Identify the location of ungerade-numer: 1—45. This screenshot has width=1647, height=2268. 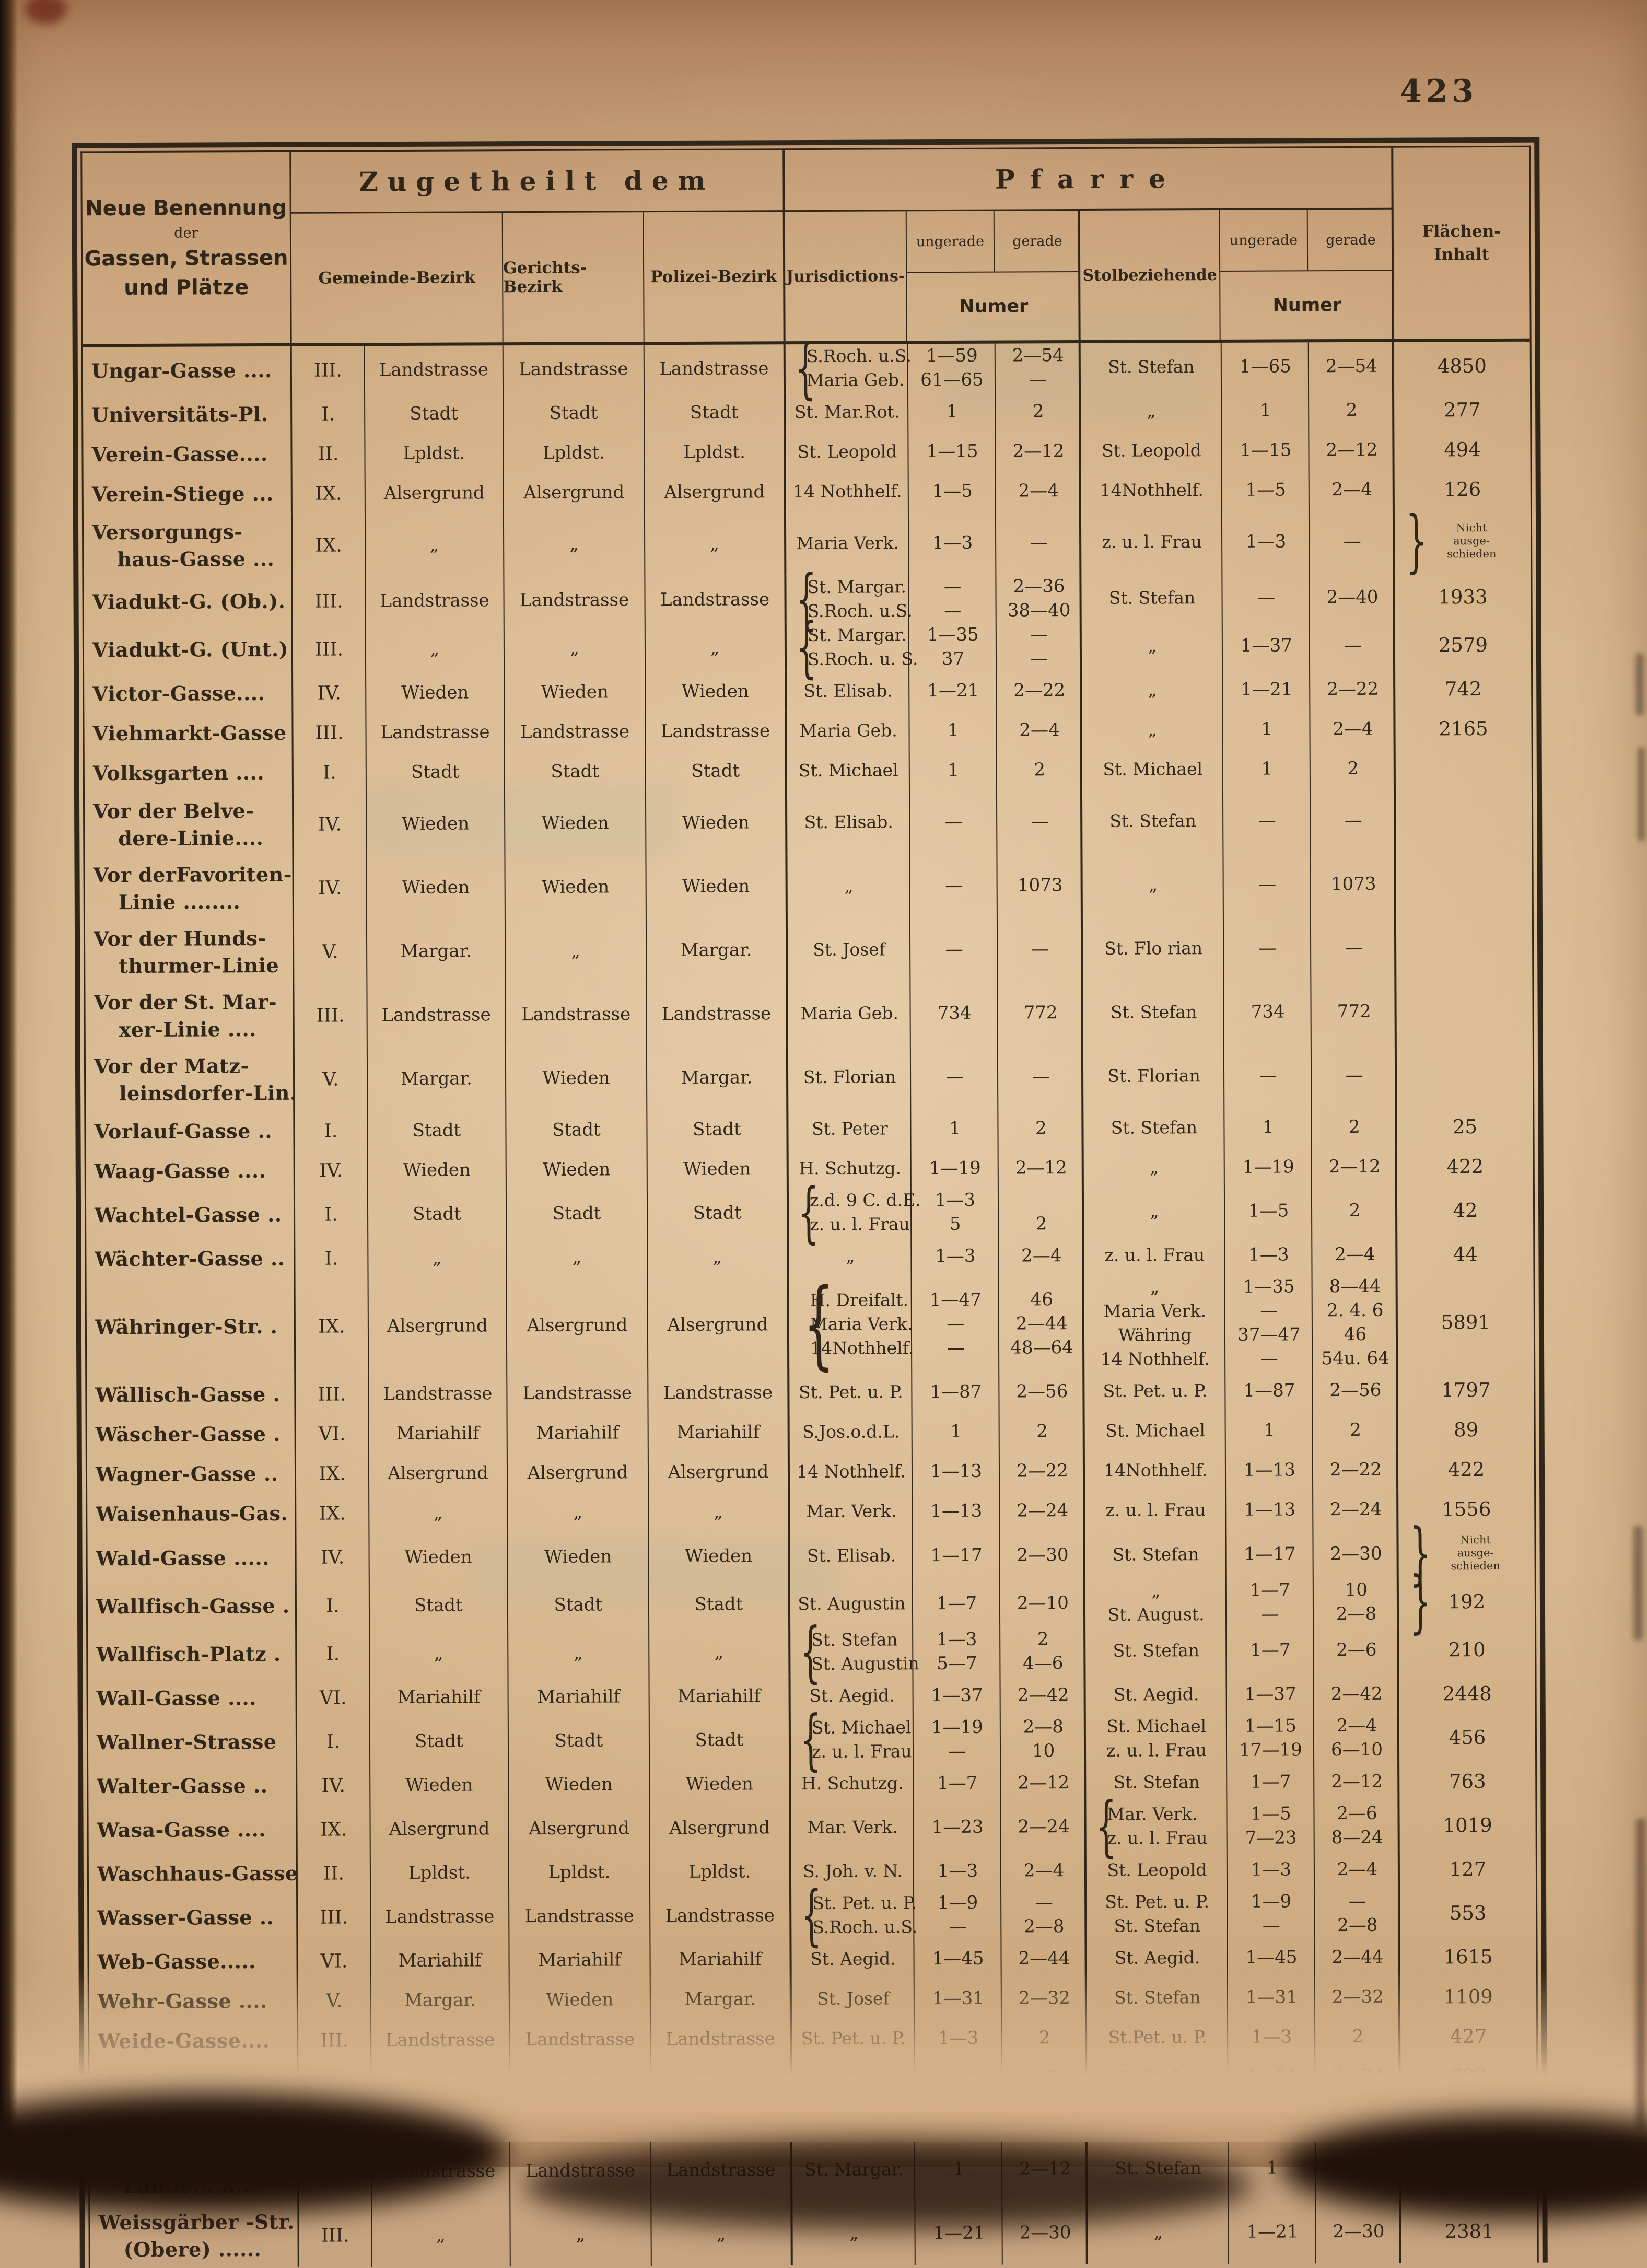
(1272, 1957).